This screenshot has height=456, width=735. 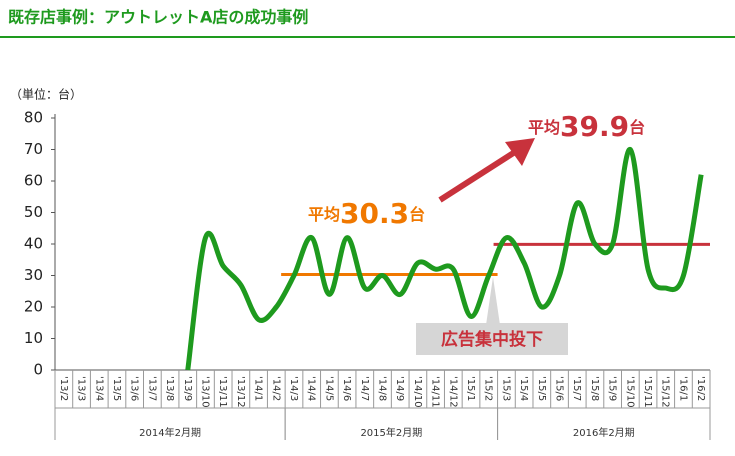 What do you see at coordinates (63, 388) in the screenshot?
I see `x-tick-label: '13/2` at bounding box center [63, 388].